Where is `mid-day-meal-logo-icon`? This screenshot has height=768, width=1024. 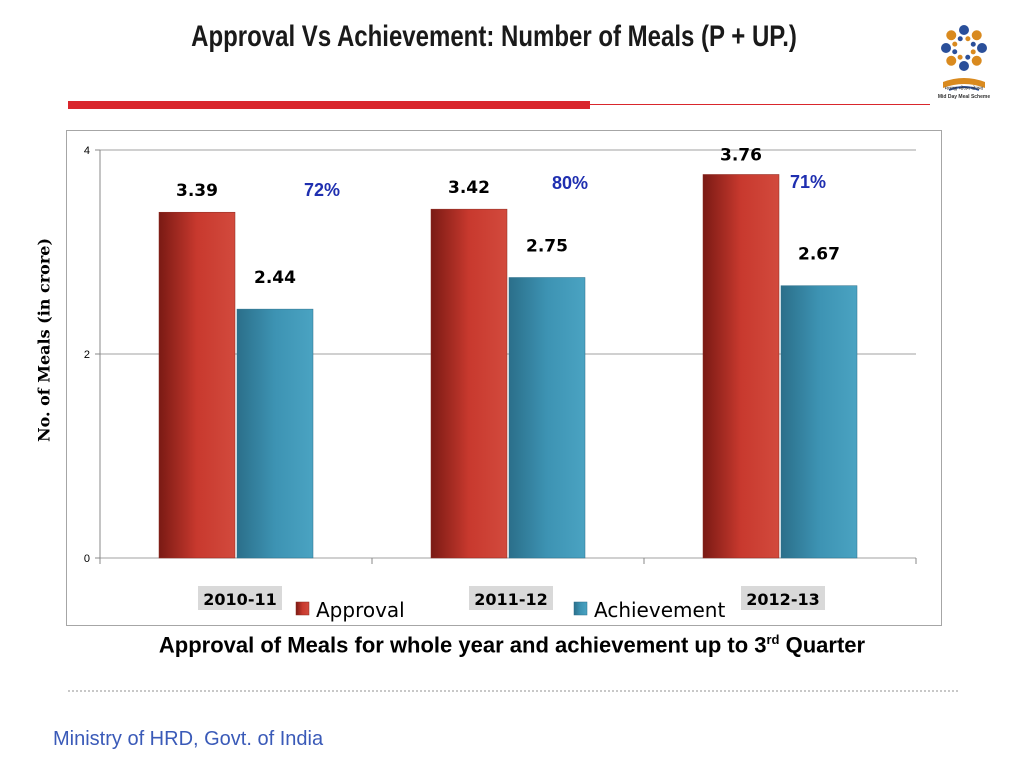 mid-day-meal-logo-icon is located at coordinates (964, 58).